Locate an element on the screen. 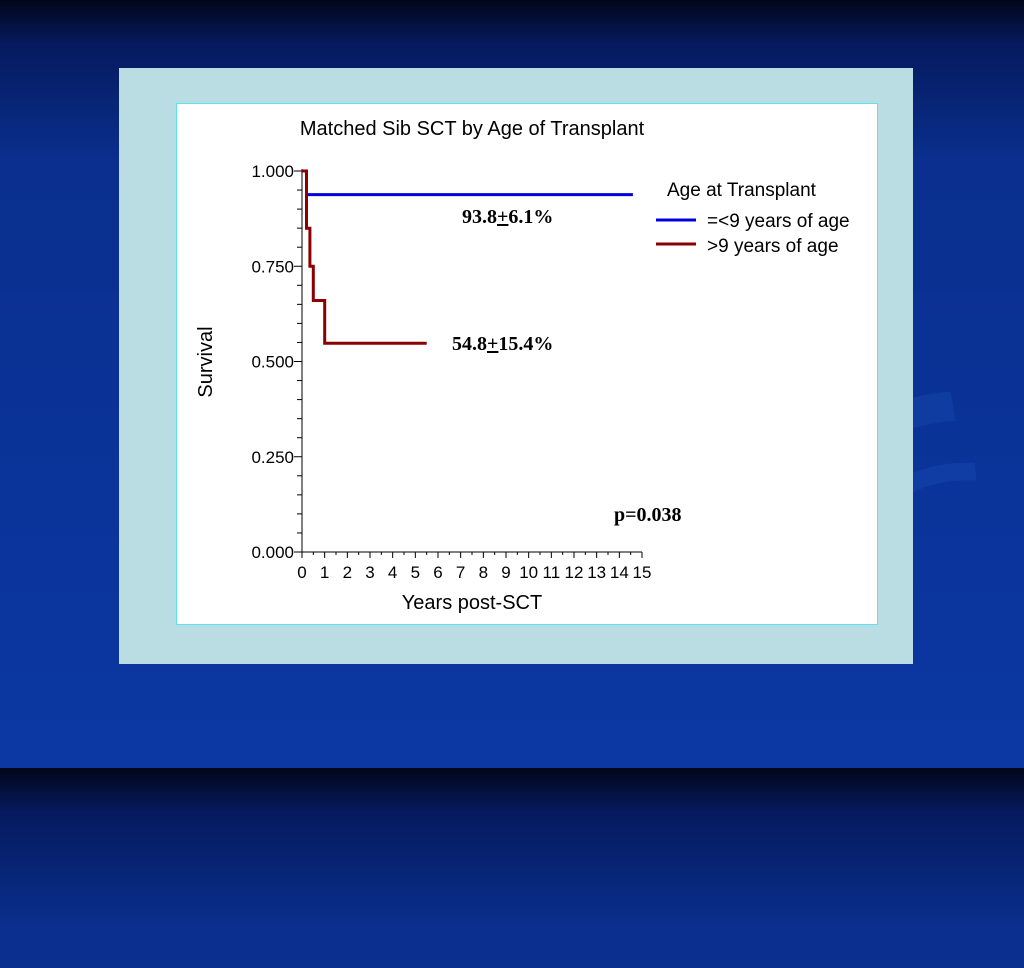  x-tick-label: 11 is located at coordinates (552, 572).